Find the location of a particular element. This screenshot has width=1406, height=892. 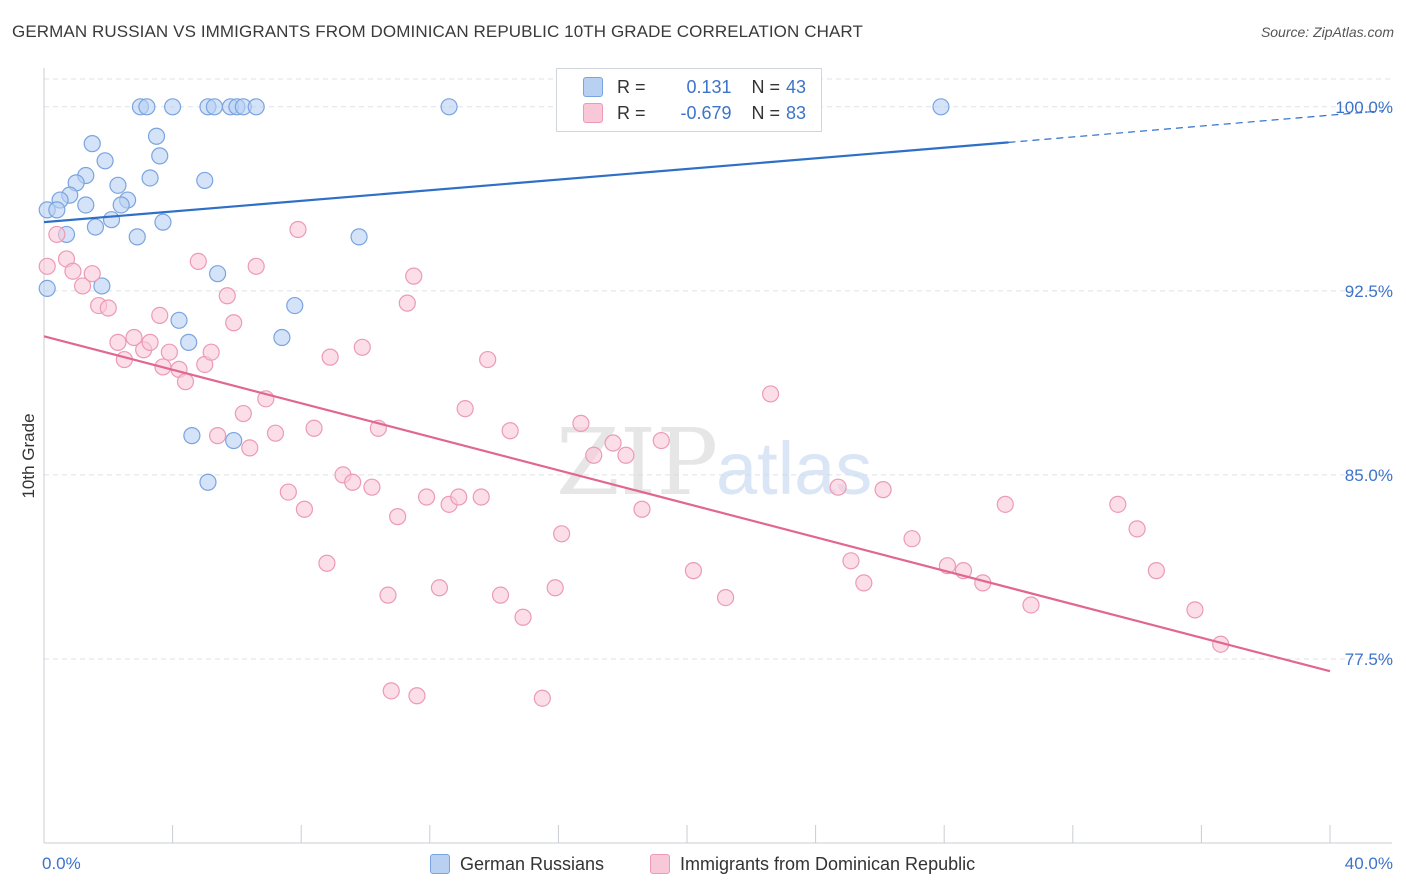

legend-swatch-pink is located at coordinates (593, 113).